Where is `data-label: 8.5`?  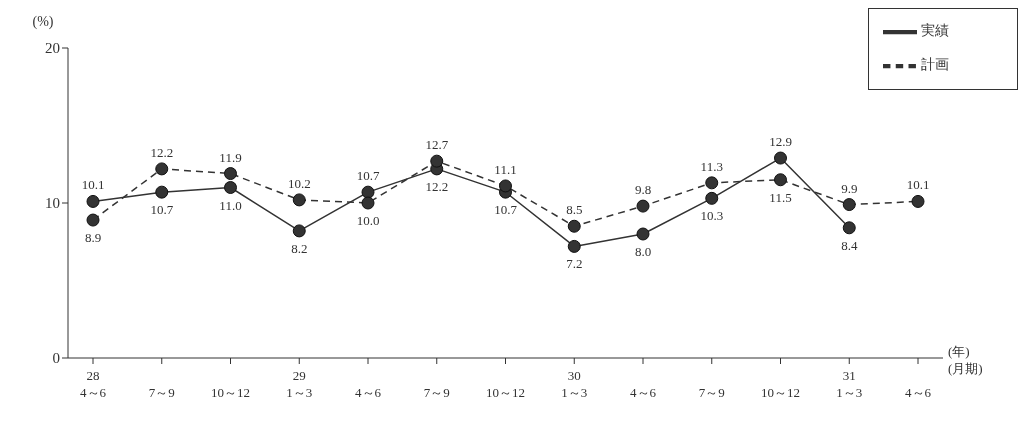
data-label: 8.5 is located at coordinates (574, 210).